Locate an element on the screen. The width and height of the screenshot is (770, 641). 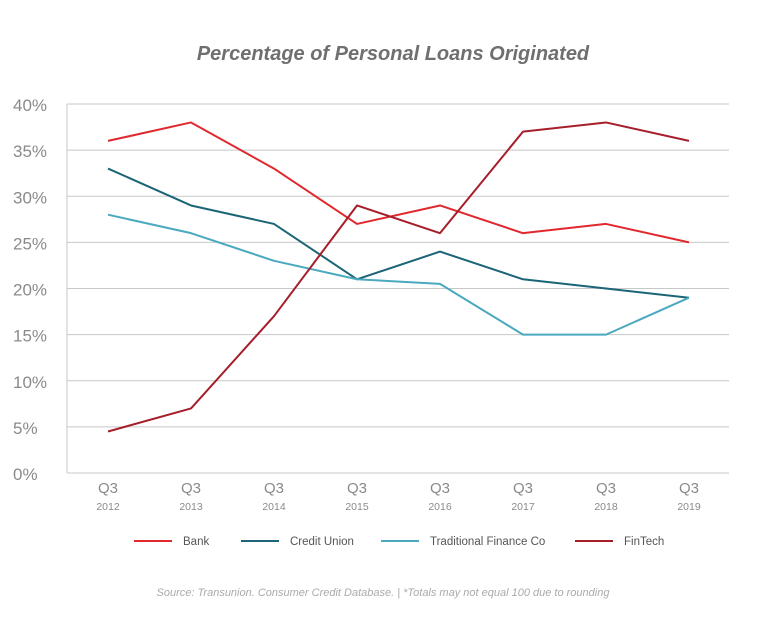
x-tick-year-label: 2017 is located at coordinates (523, 507).